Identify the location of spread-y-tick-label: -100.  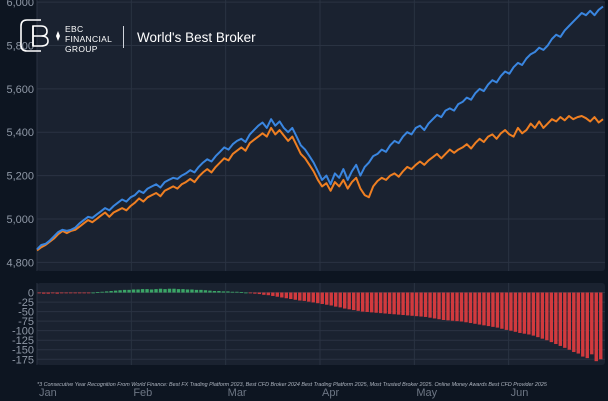
(23, 332).